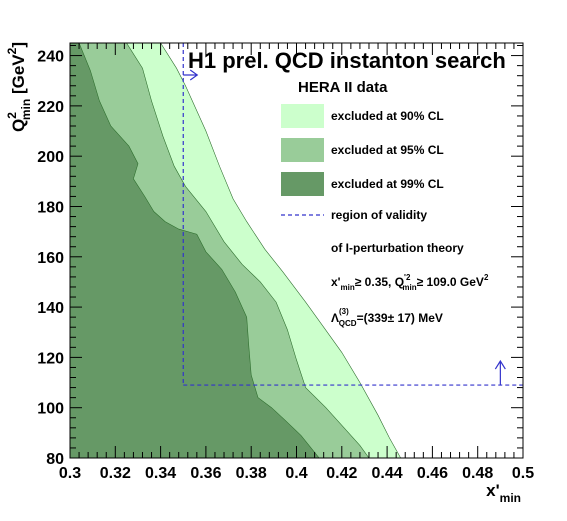 This screenshot has height=521, width=567. I want to click on validity-arrow-up, so click(500, 372).